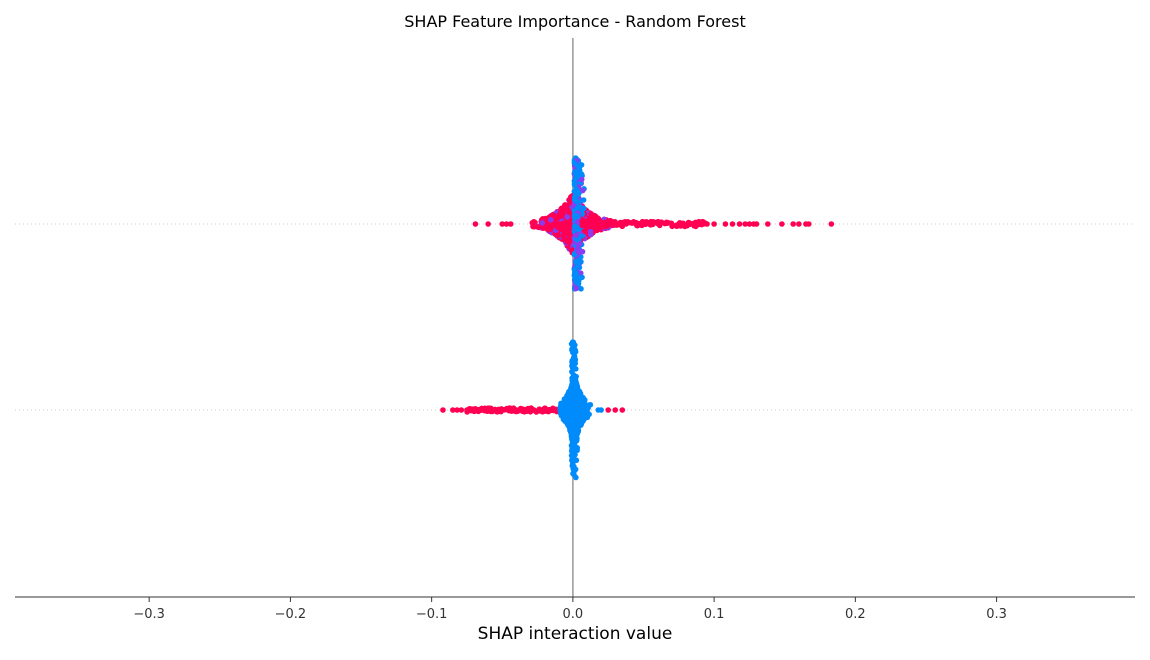  What do you see at coordinates (149, 614) in the screenshot?
I see `x-tick-label: −0.3` at bounding box center [149, 614].